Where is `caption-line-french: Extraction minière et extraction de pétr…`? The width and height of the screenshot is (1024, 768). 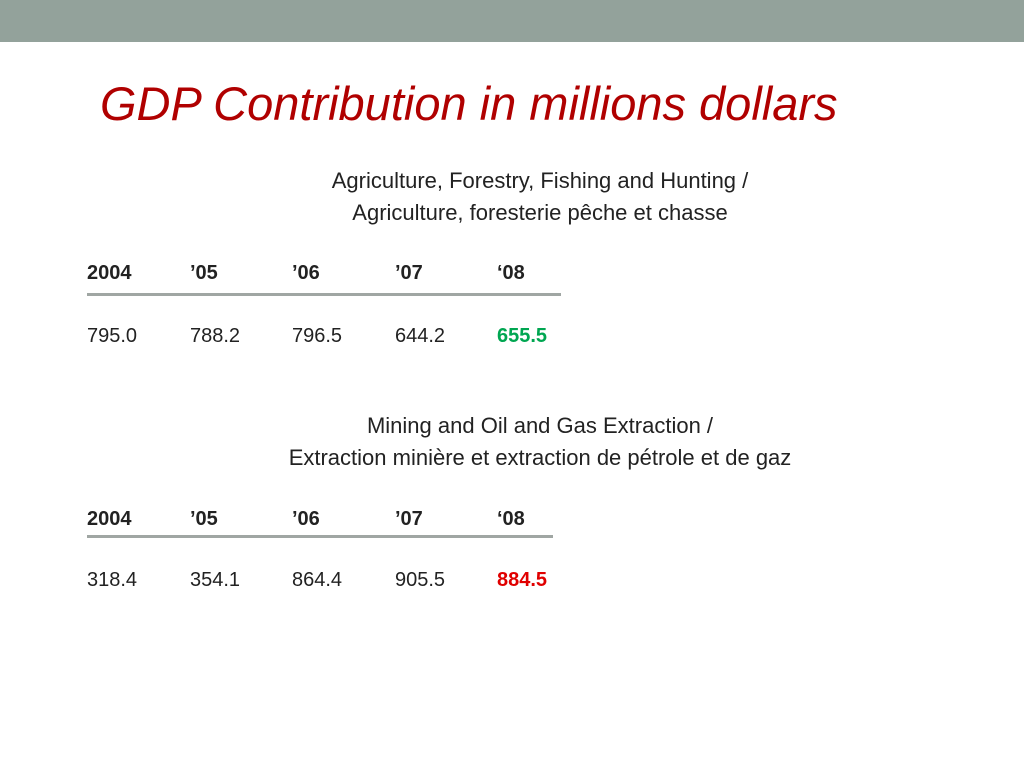
caption-line-french: Extraction minière et extraction de pétr… is located at coordinates (540, 457).